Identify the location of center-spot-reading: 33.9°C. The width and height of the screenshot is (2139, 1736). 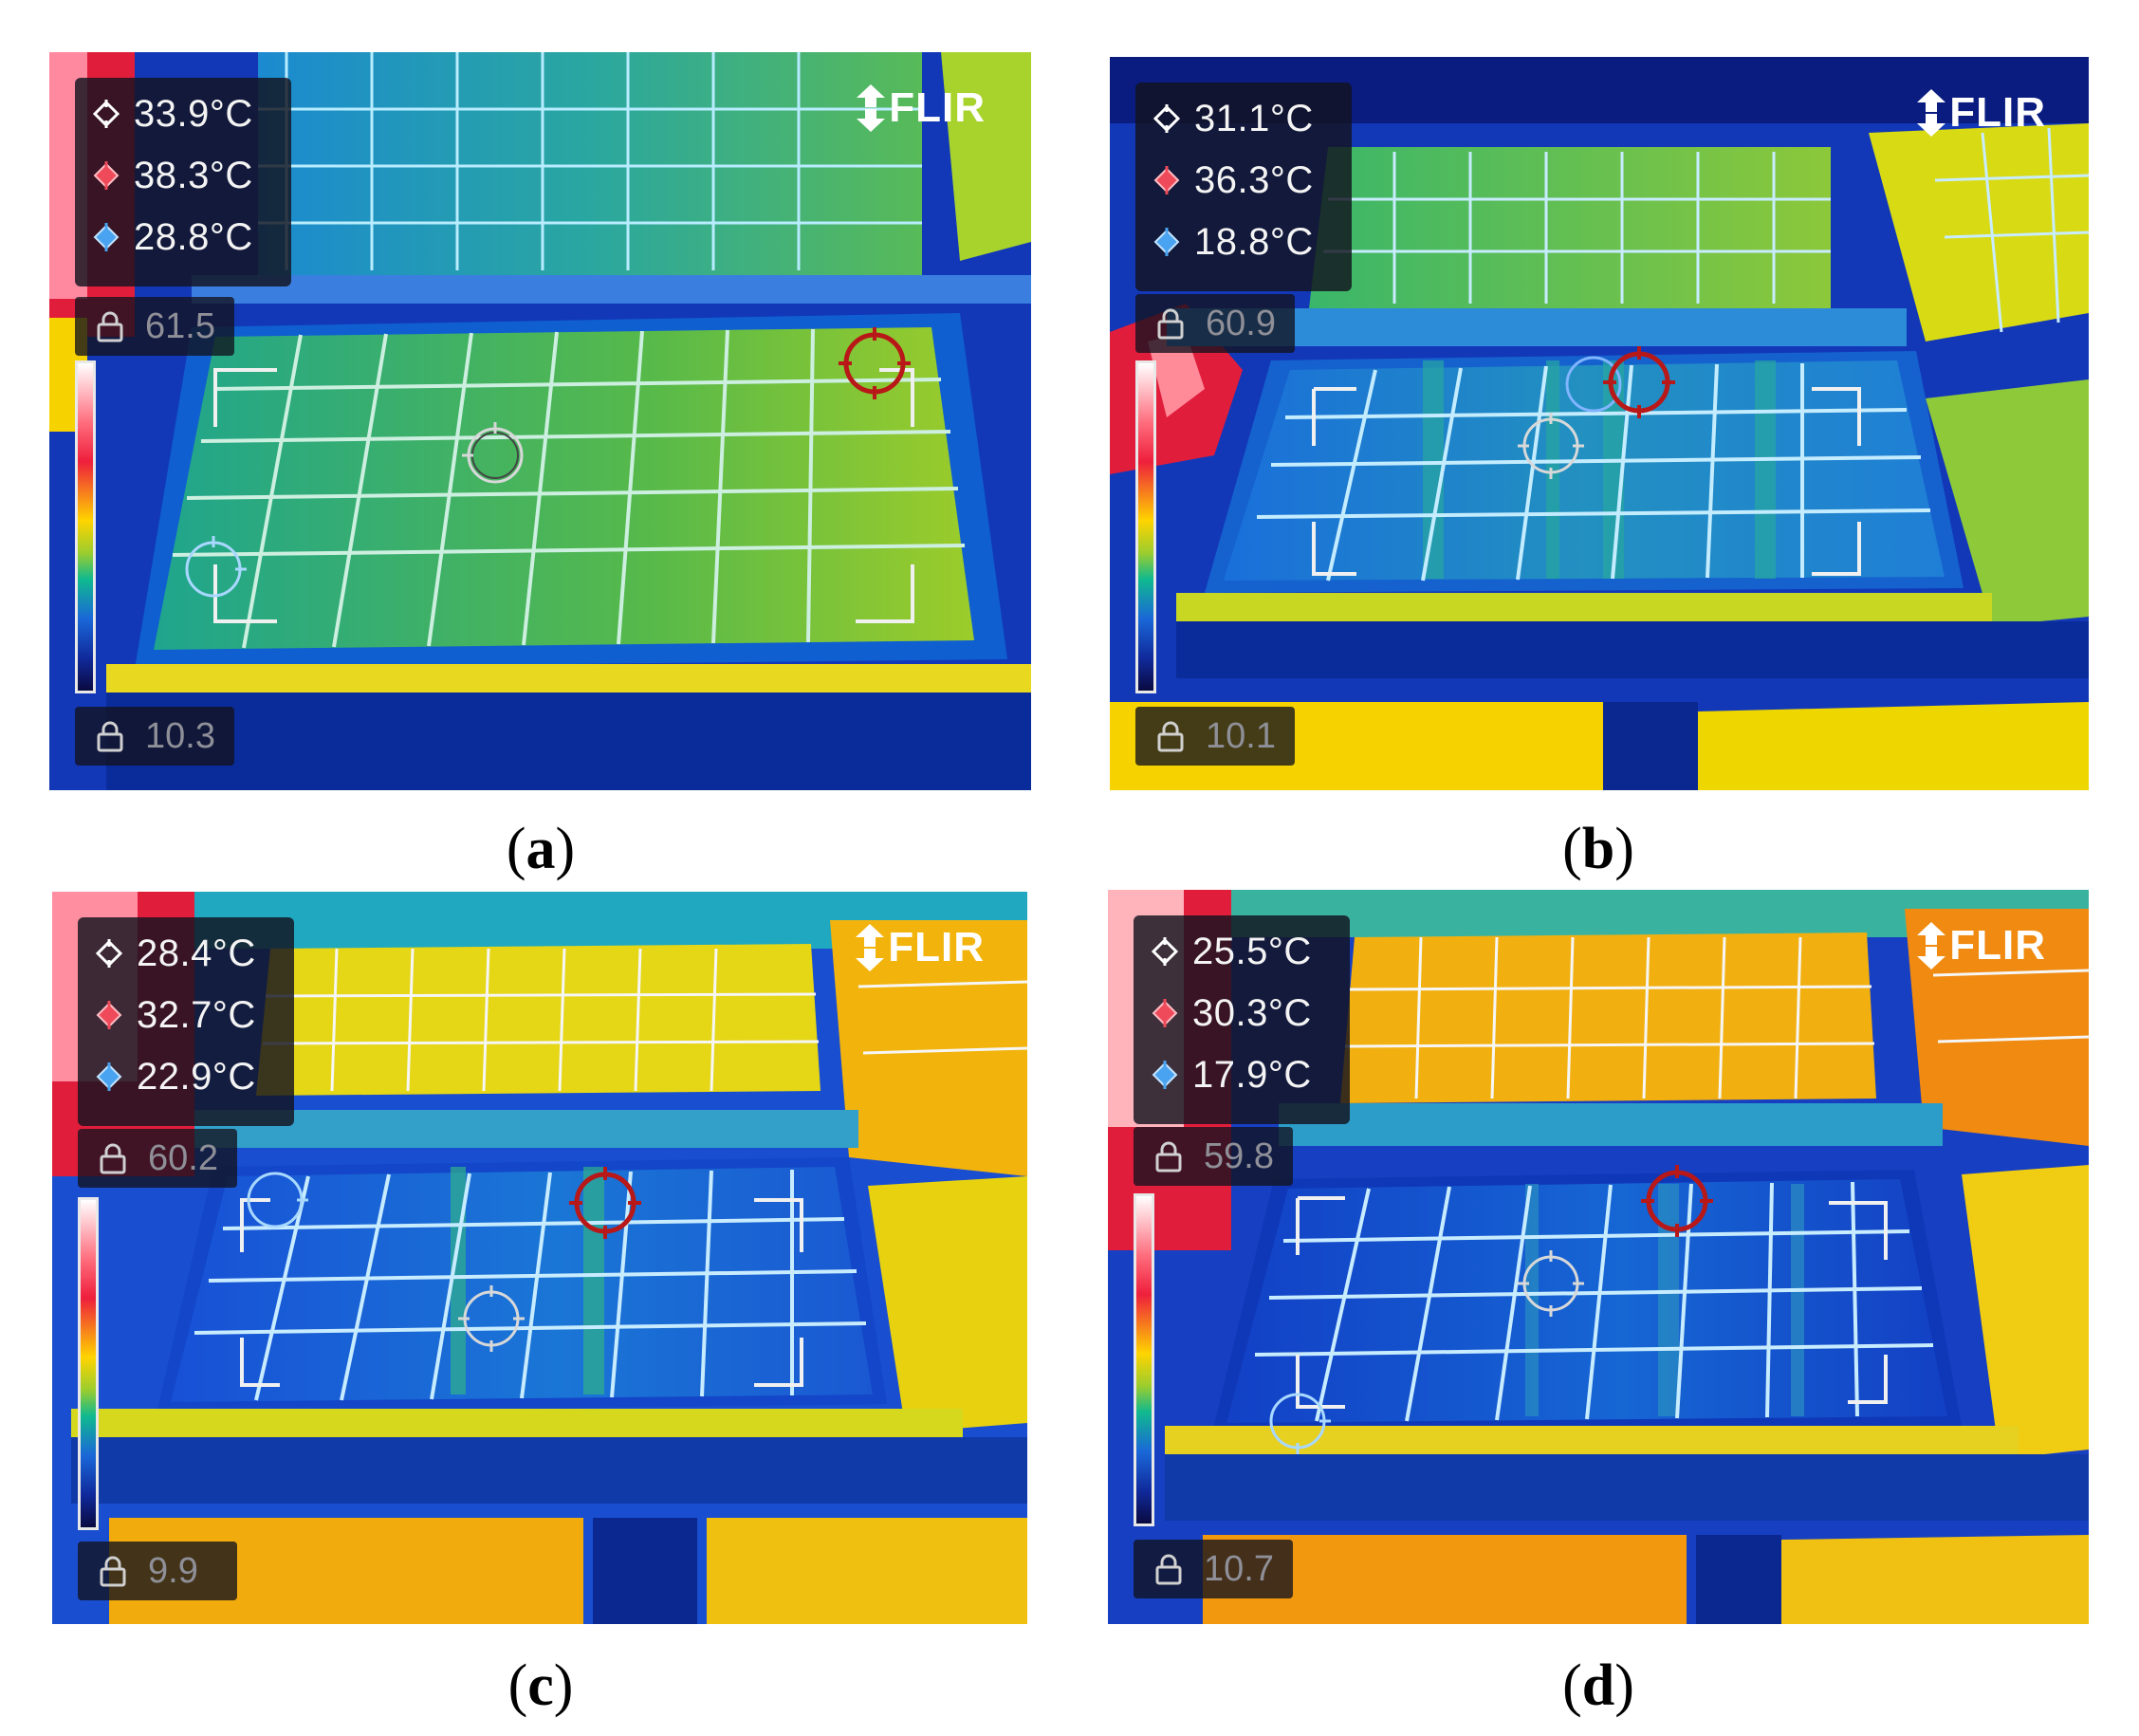
(172, 113).